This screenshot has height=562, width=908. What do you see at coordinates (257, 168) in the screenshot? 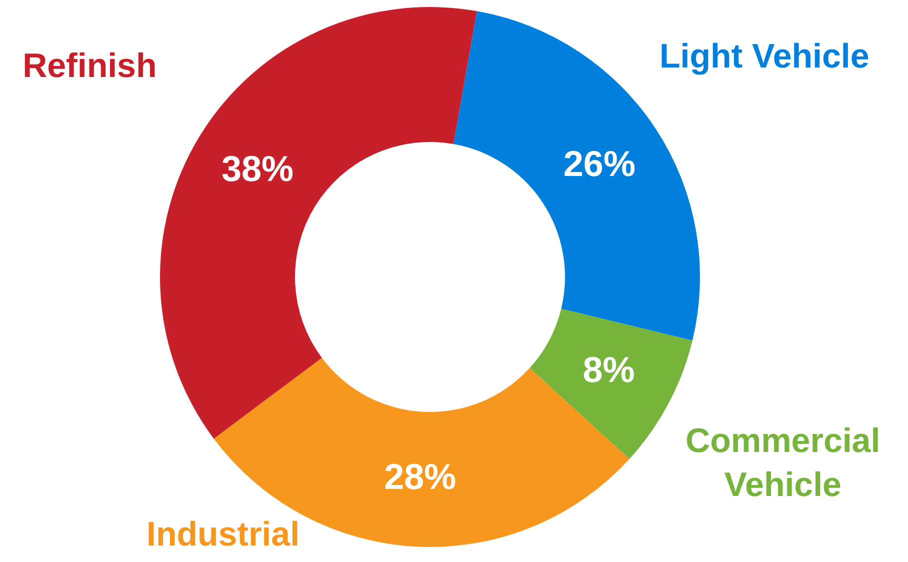
I see `data-label: 38%` at bounding box center [257, 168].